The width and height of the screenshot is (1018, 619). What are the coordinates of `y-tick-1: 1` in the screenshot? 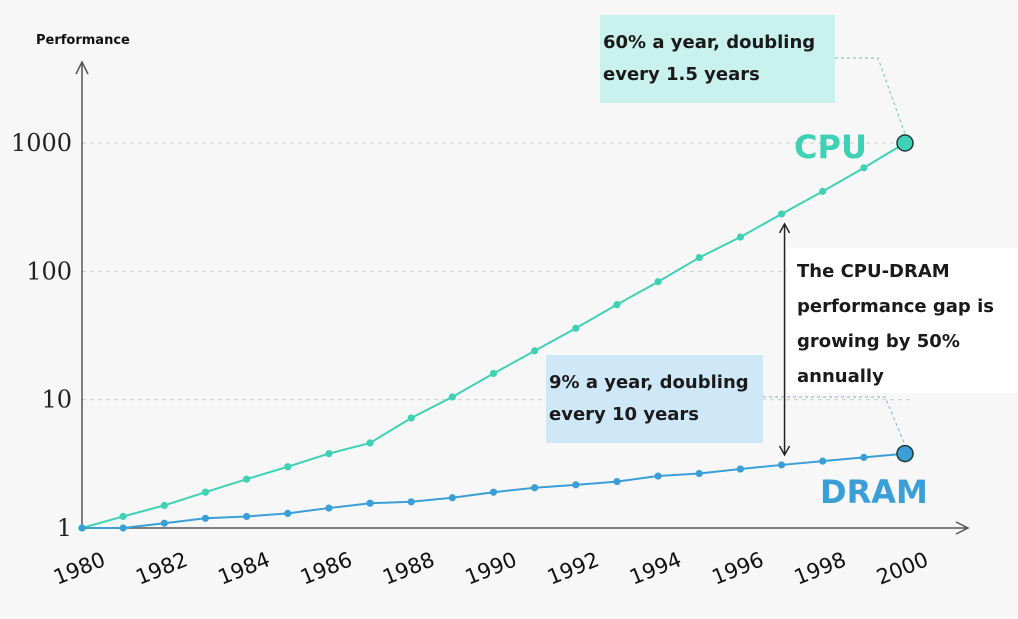 It's located at (64, 528).